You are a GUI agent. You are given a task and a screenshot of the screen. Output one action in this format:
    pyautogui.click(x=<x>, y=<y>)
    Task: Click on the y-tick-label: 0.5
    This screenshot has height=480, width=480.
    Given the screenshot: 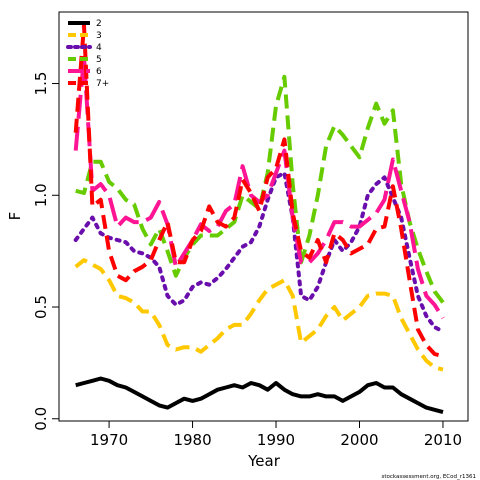 What is the action you would take?
    pyautogui.click(x=41, y=307)
    